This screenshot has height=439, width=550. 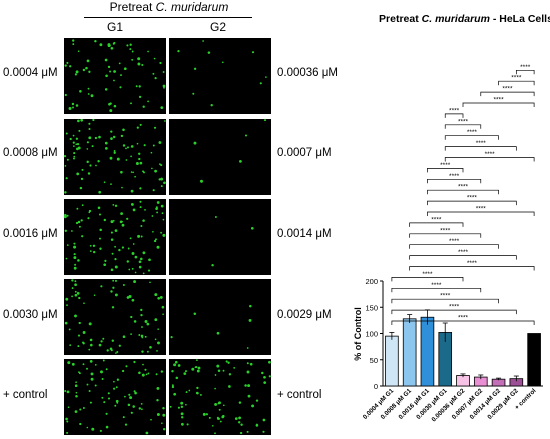 What do you see at coordinates (220, 317) in the screenshot?
I see `micrograph-g2-row4` at bounding box center [220, 317].